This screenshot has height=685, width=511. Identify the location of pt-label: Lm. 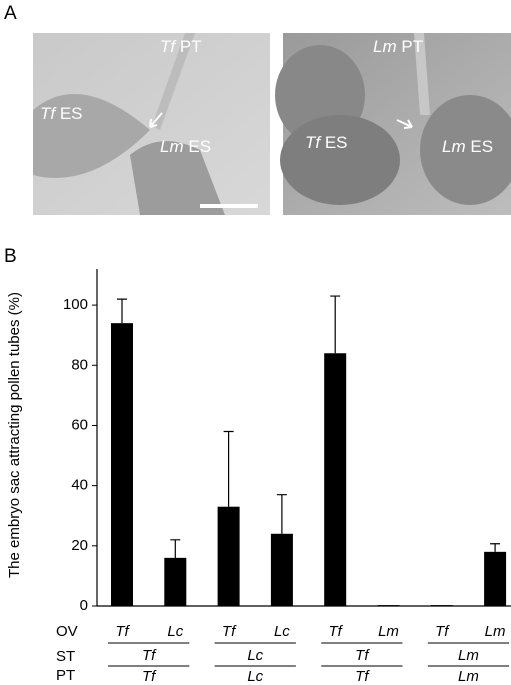
(468, 676).